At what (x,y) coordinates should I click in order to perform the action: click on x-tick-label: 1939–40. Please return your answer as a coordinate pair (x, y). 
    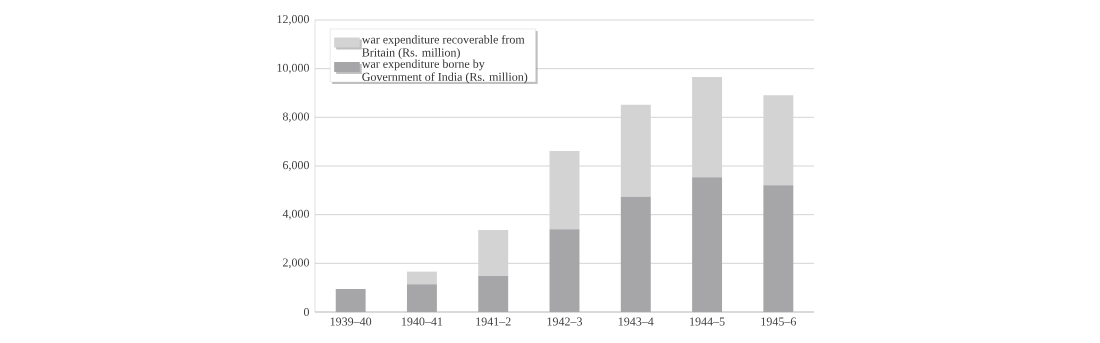
    Looking at the image, I should click on (351, 321).